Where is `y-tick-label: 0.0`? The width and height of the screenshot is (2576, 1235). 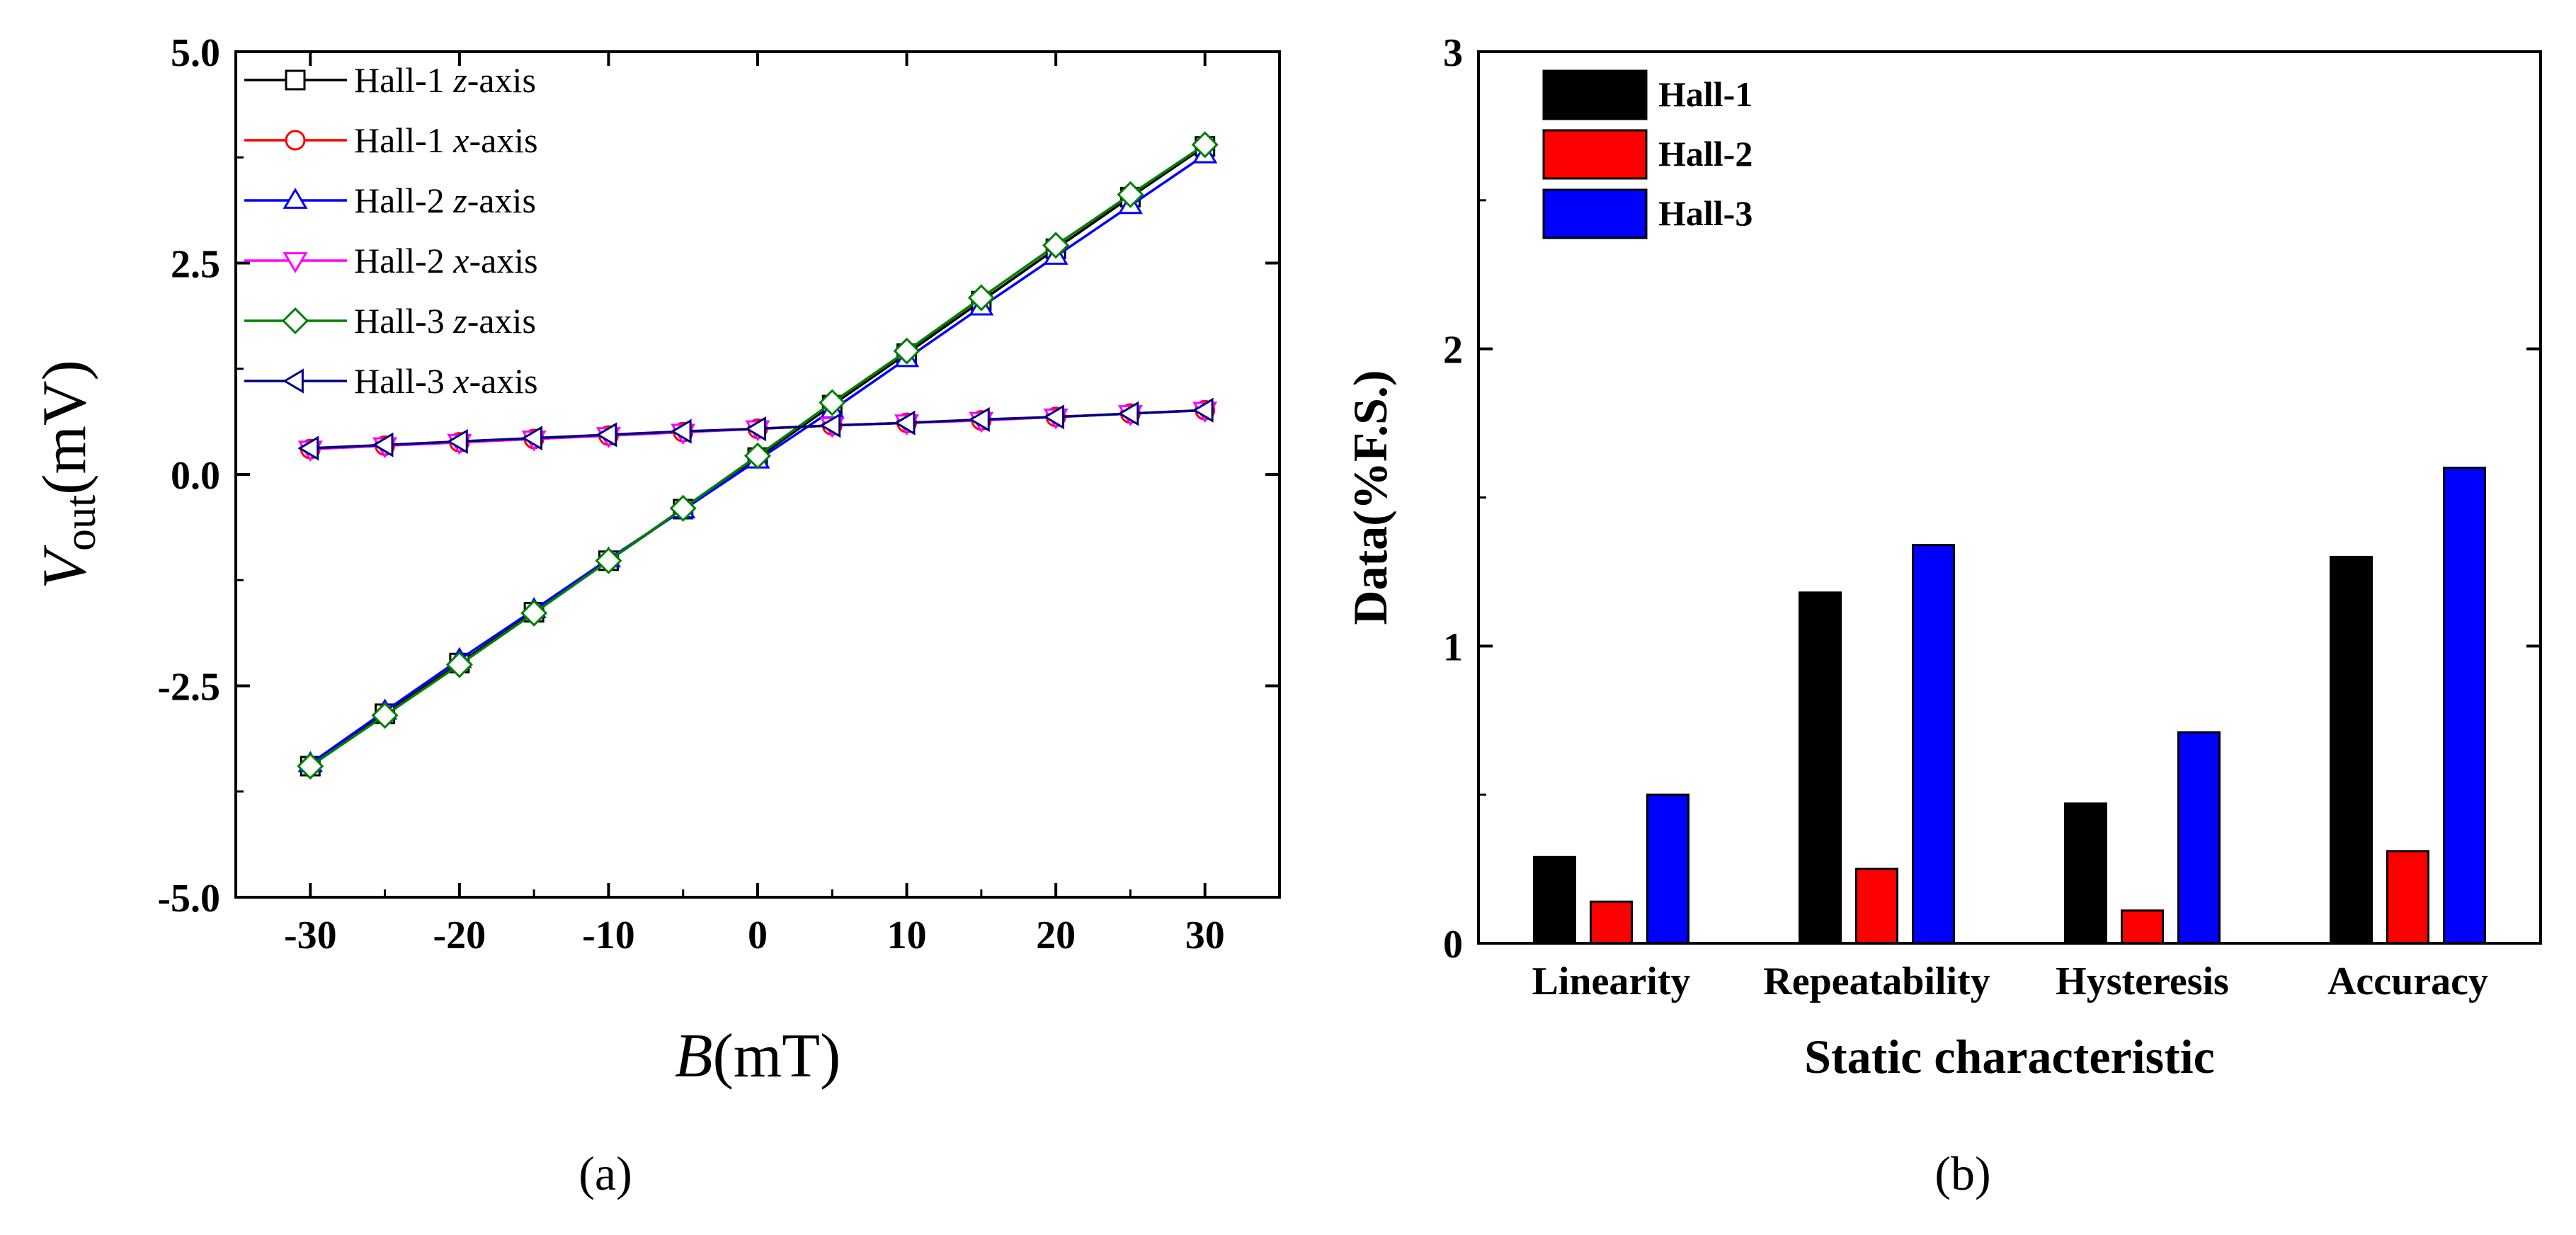
y-tick-label: 0.0 is located at coordinates (195, 476).